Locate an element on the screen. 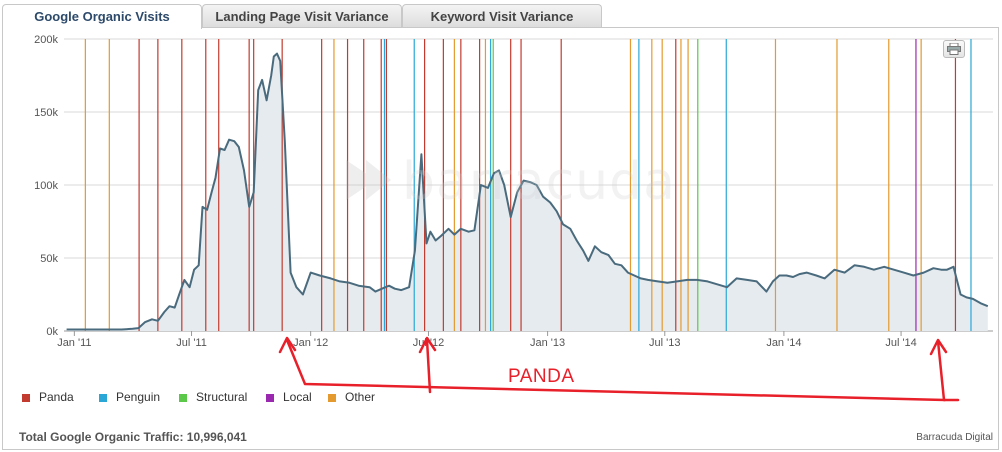 This screenshot has height=452, width=1002. x-tick-label: Jul '13 is located at coordinates (664, 343).